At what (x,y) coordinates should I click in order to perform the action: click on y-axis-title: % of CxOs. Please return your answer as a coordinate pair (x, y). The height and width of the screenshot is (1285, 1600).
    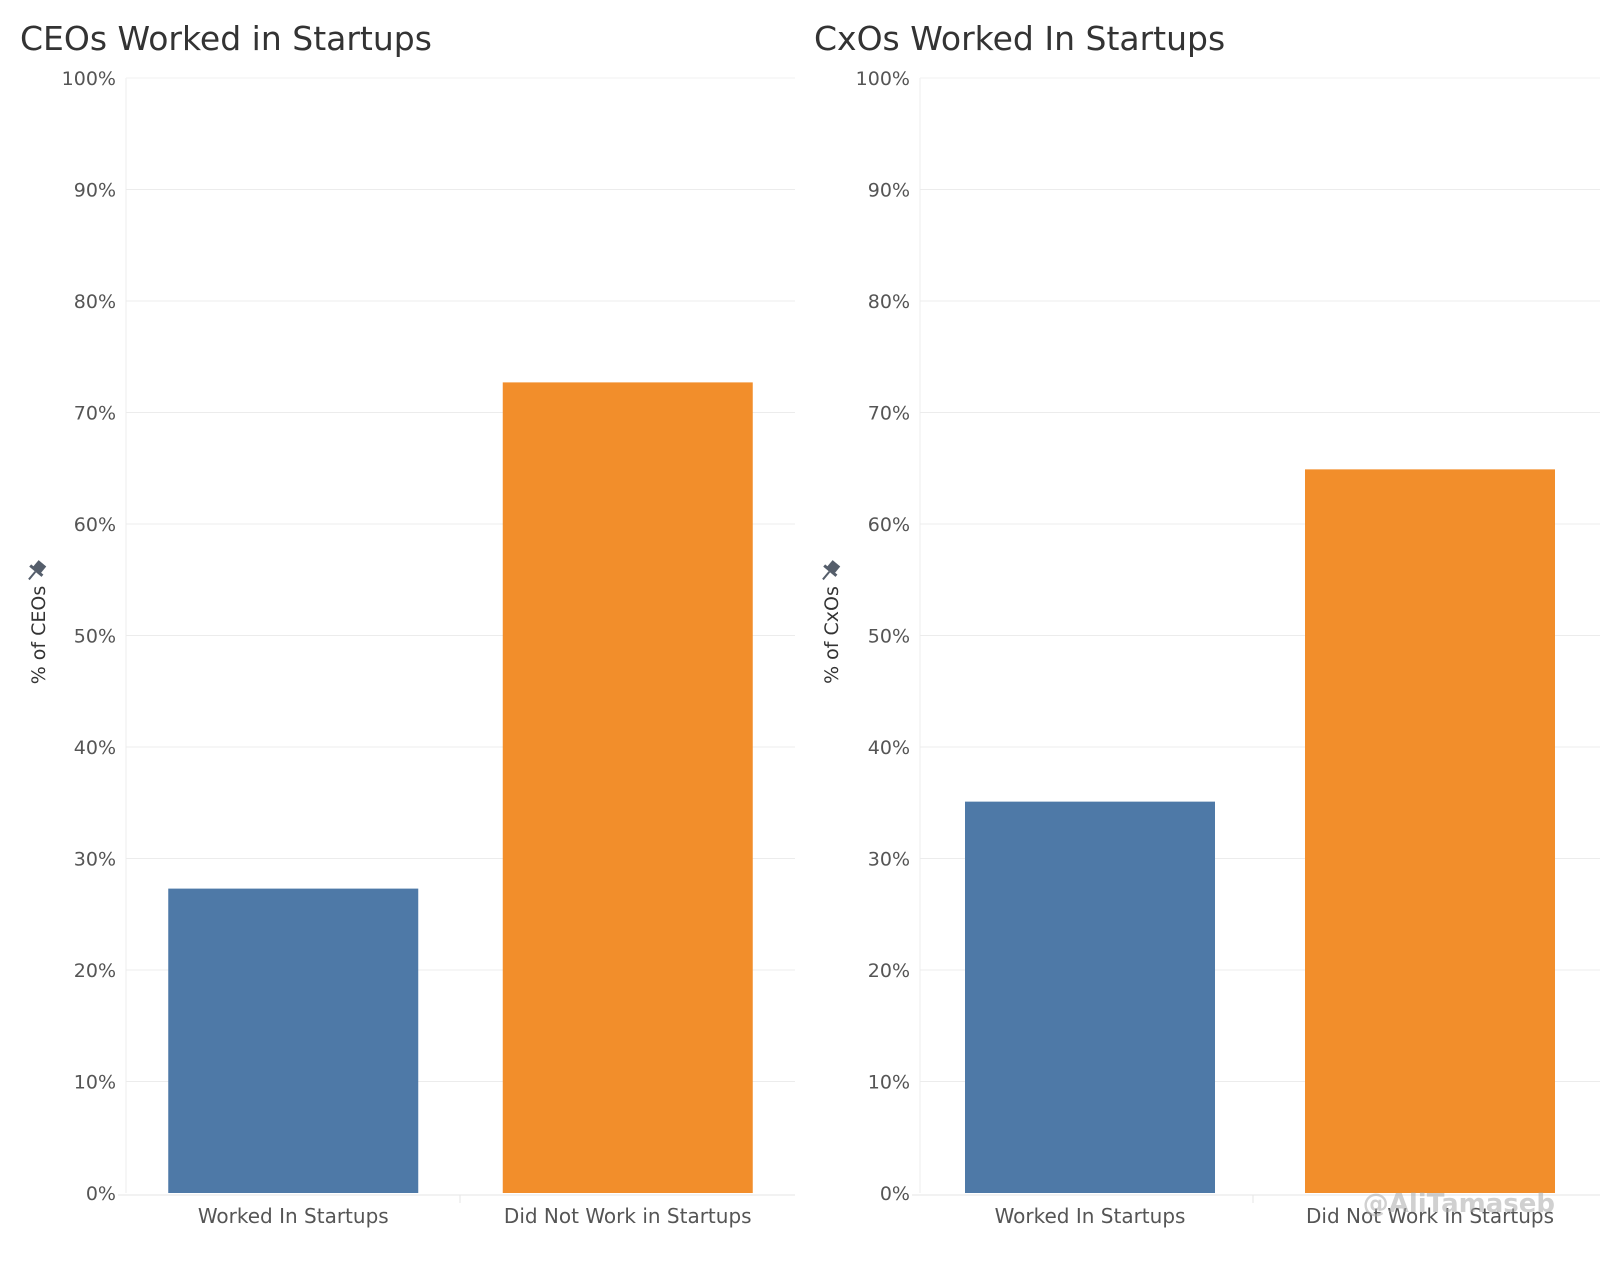
    Looking at the image, I should click on (832, 635).